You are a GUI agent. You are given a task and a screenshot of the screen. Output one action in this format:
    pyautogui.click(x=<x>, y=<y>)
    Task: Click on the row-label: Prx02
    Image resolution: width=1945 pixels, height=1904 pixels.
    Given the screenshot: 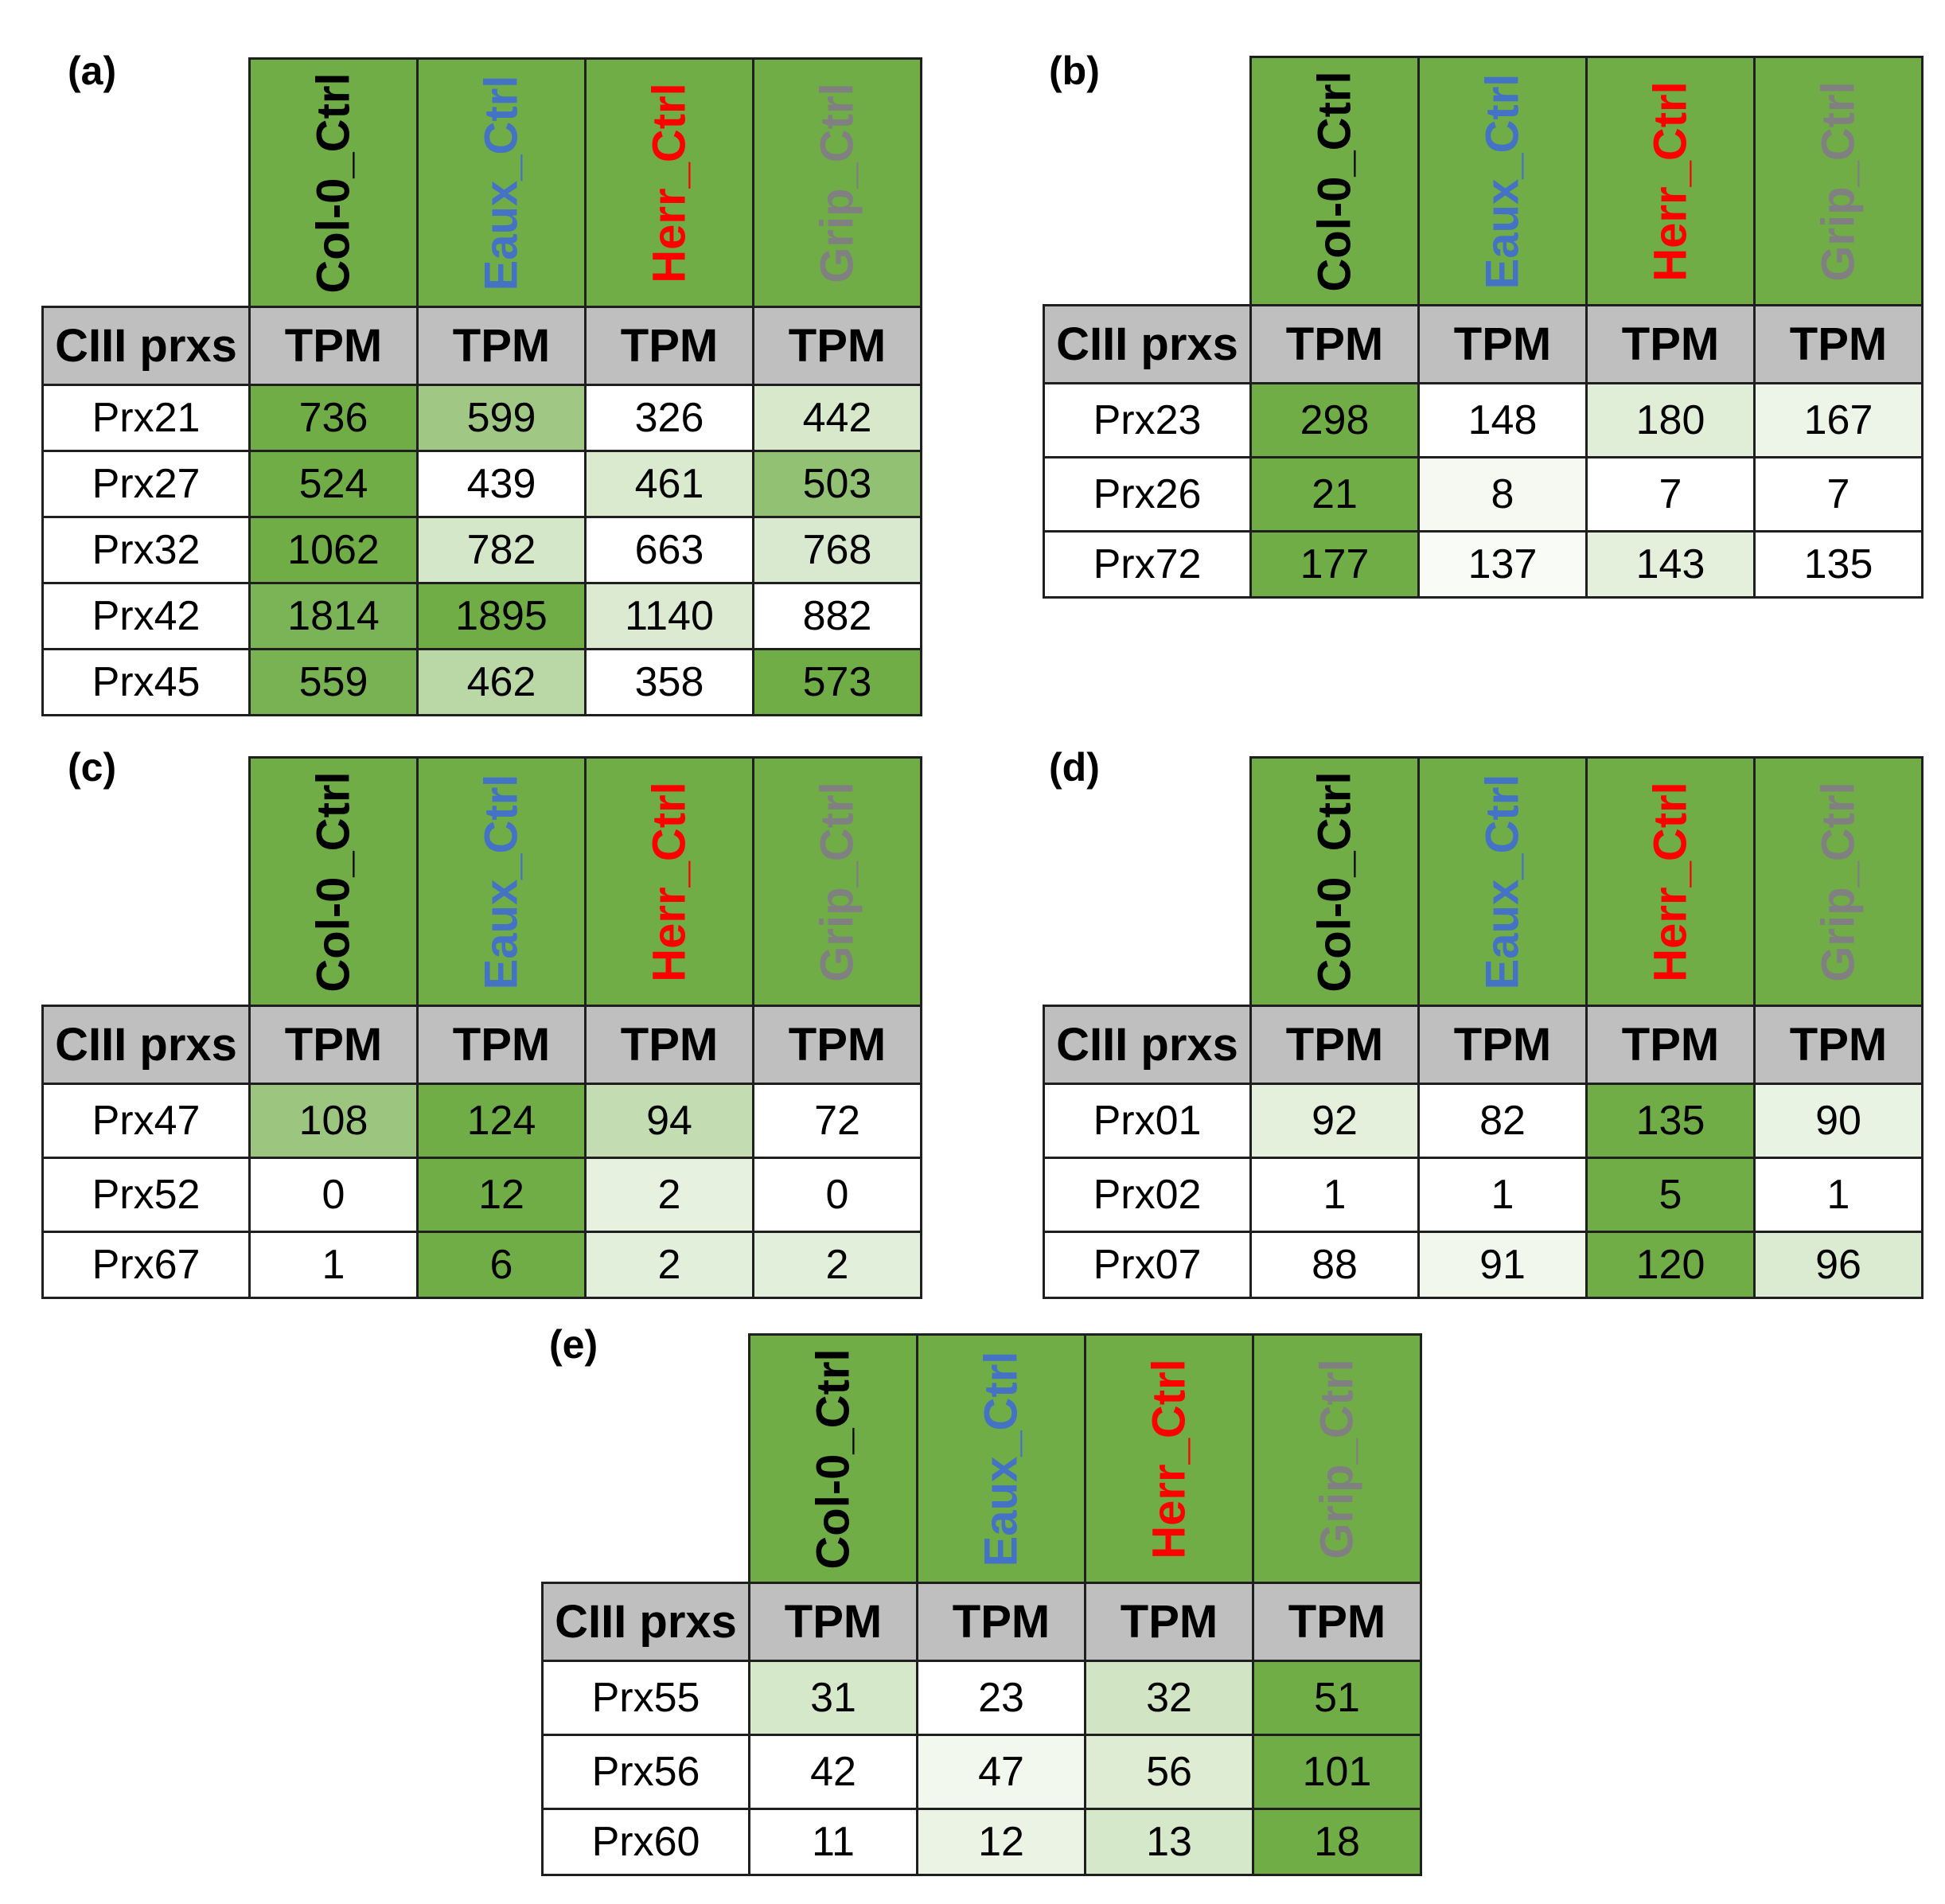 What is the action you would take?
    pyautogui.click(x=1148, y=1195)
    